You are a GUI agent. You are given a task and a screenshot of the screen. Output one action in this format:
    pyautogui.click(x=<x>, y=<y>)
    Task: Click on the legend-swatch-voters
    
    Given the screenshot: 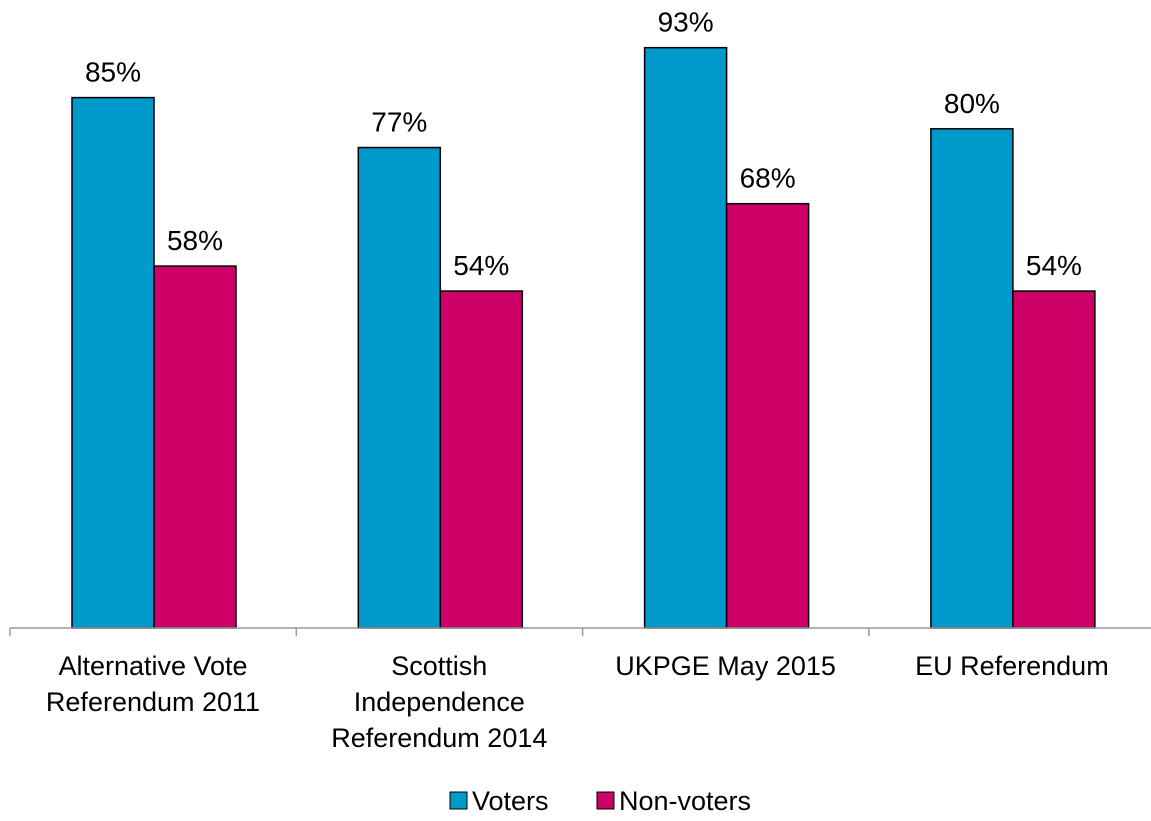 What is the action you would take?
    pyautogui.click(x=458, y=800)
    